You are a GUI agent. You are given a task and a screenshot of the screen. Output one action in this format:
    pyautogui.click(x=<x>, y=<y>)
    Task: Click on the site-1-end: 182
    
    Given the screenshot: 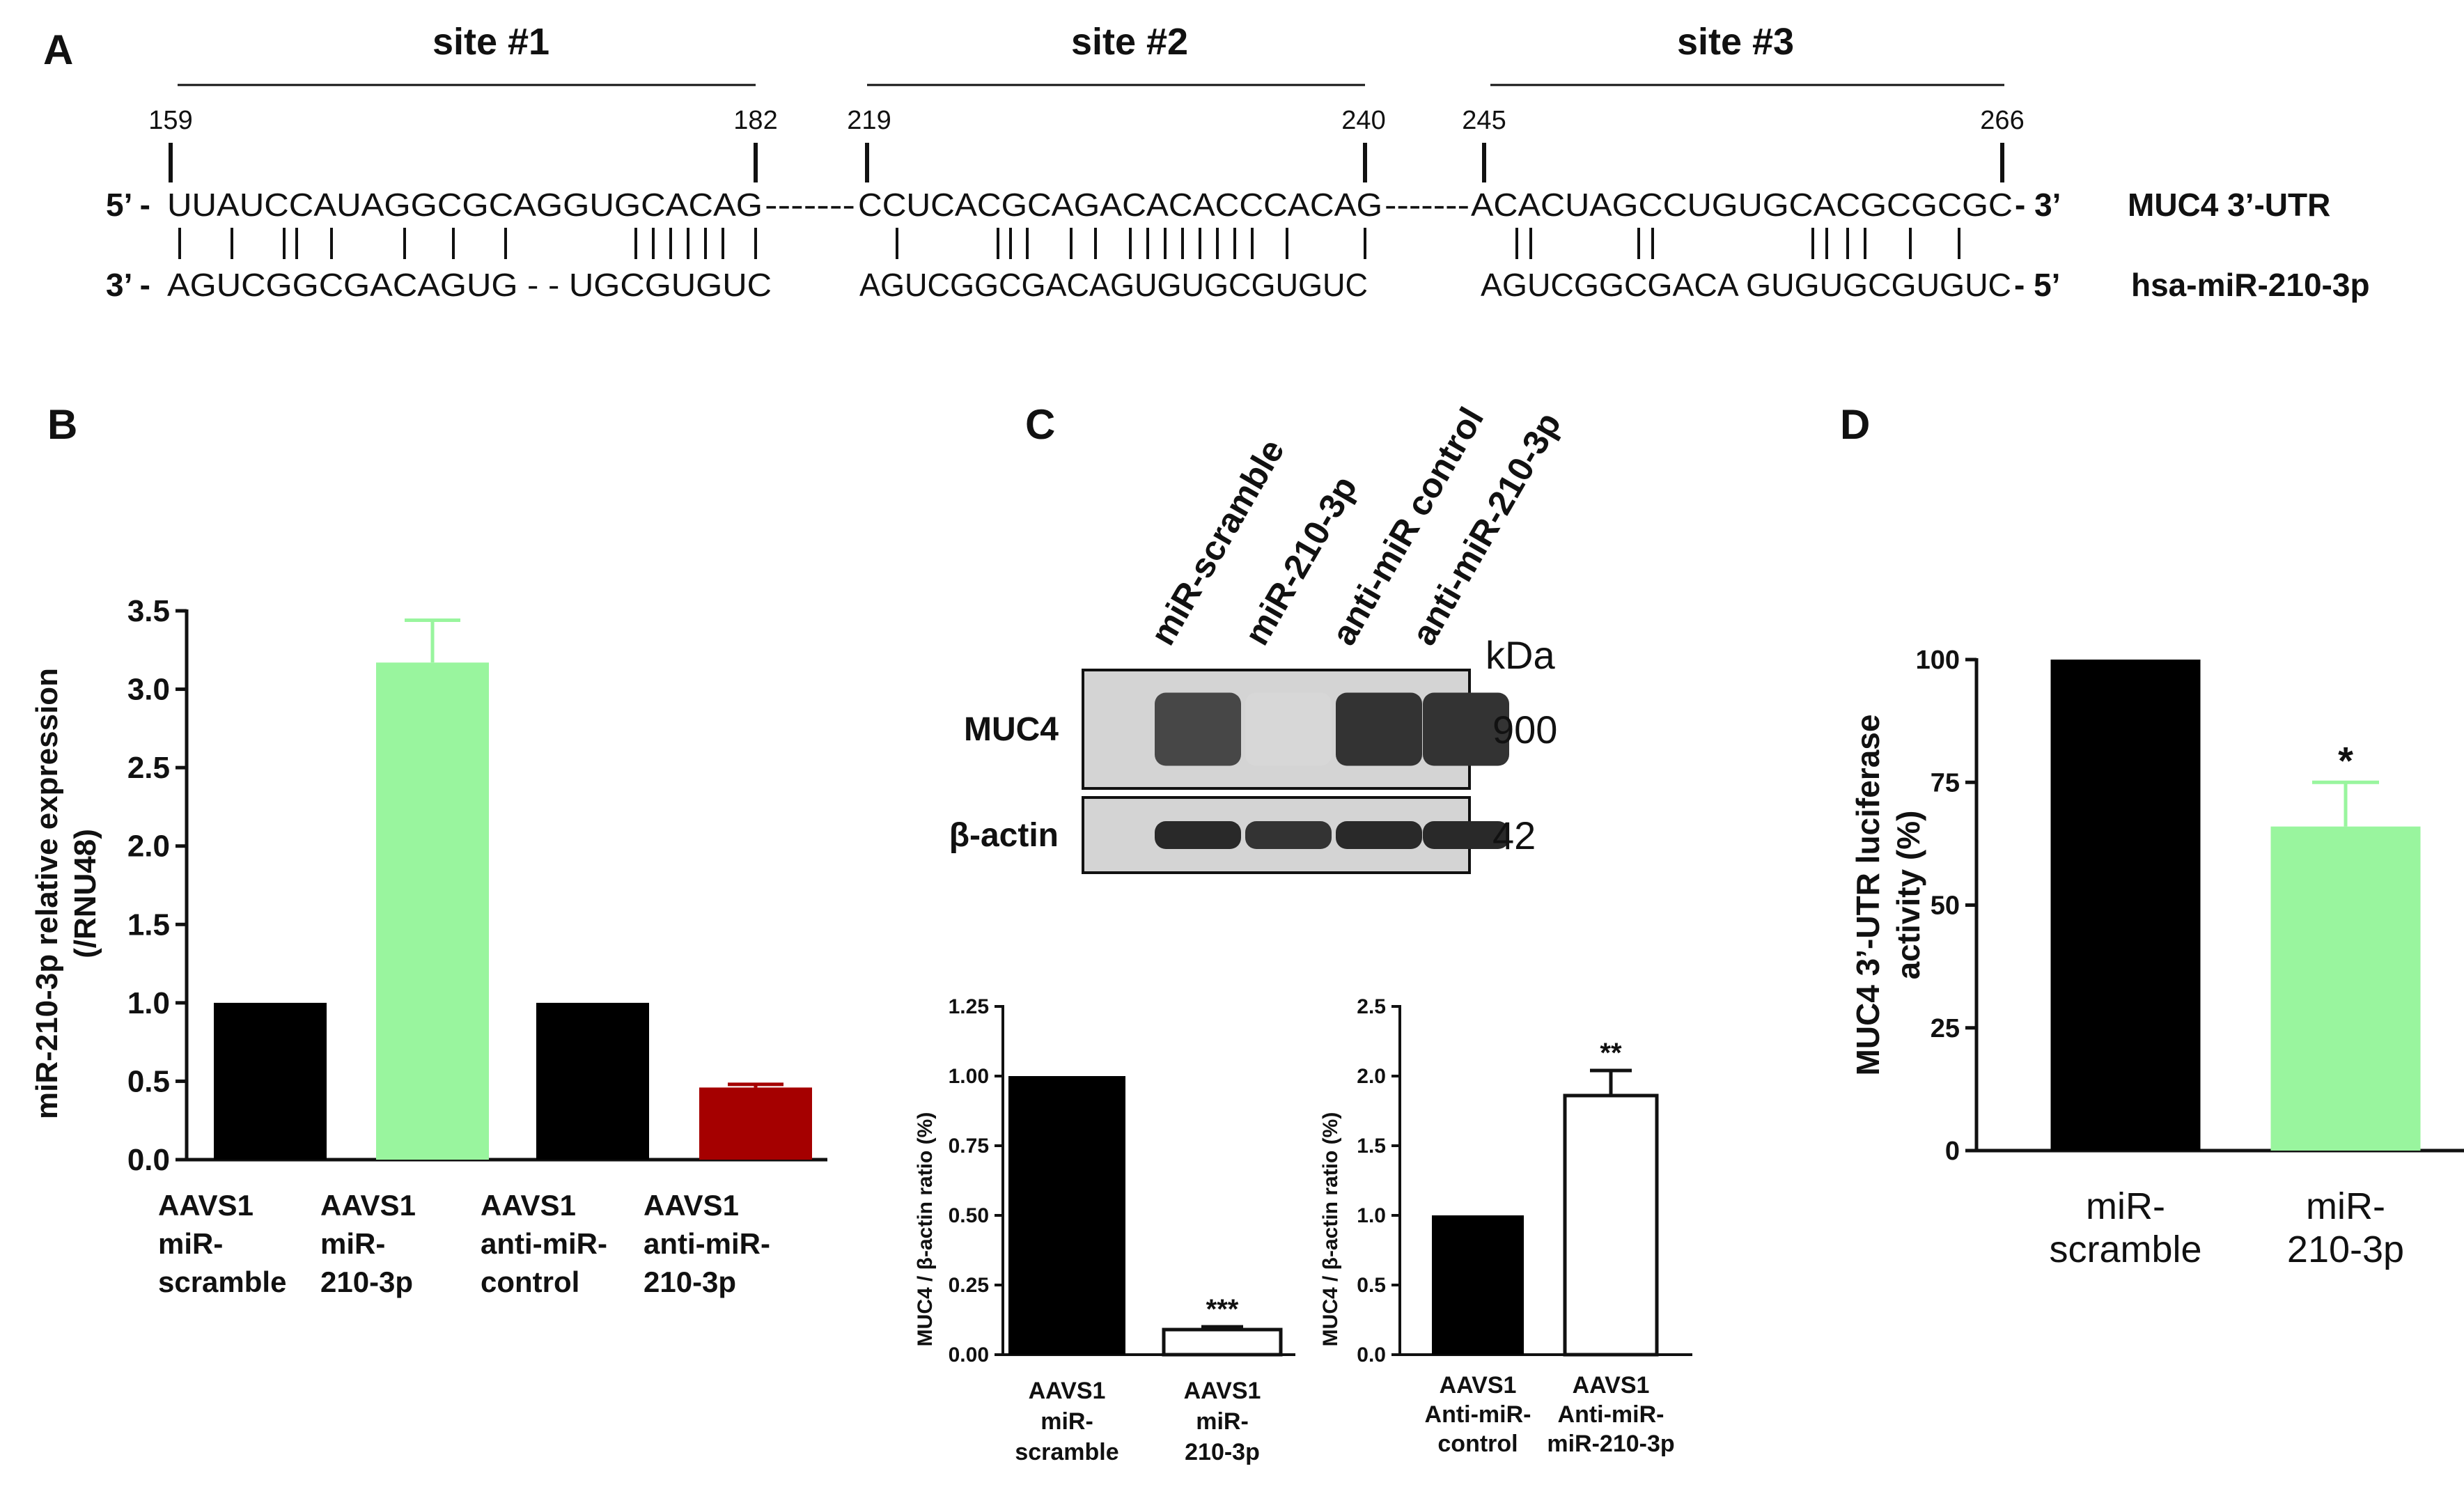 What is the action you would take?
    pyautogui.click(x=755, y=120)
    